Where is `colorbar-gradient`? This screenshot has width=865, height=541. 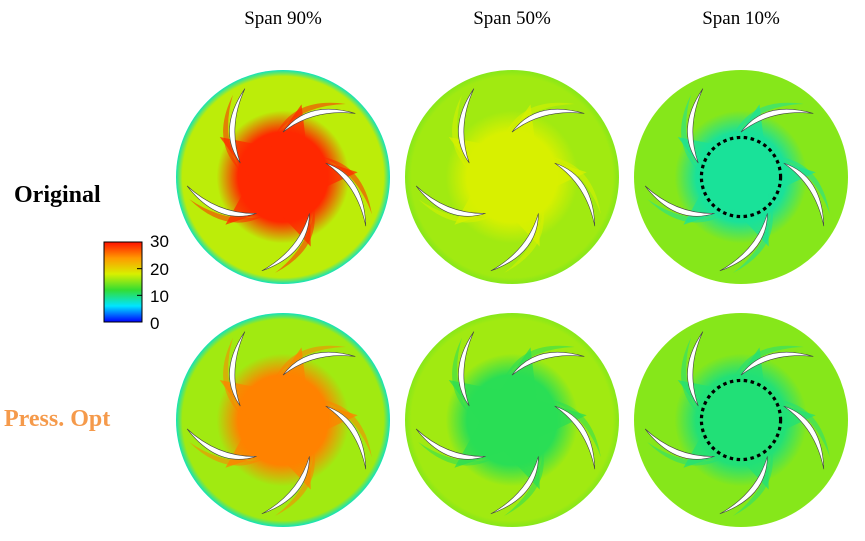 colorbar-gradient is located at coordinates (123, 282).